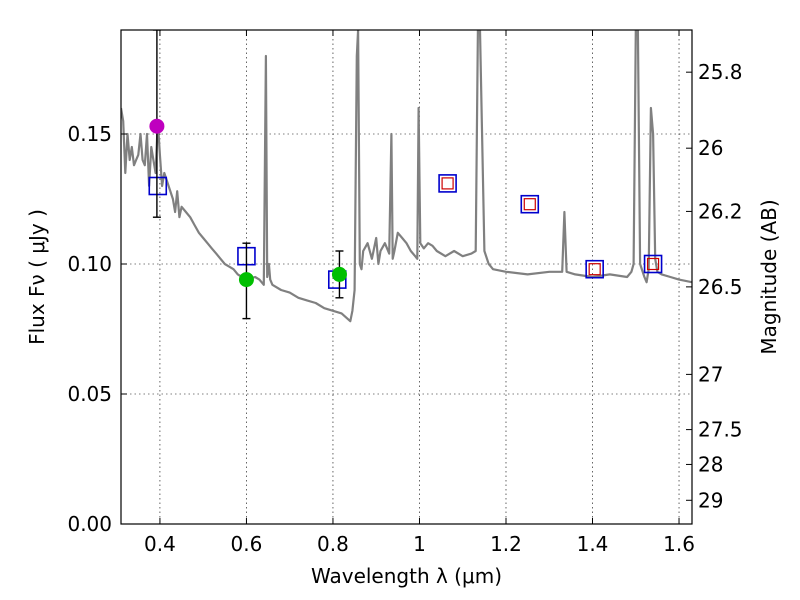  What do you see at coordinates (593, 544) in the screenshot?
I see `x-tick-label: 1.4` at bounding box center [593, 544].